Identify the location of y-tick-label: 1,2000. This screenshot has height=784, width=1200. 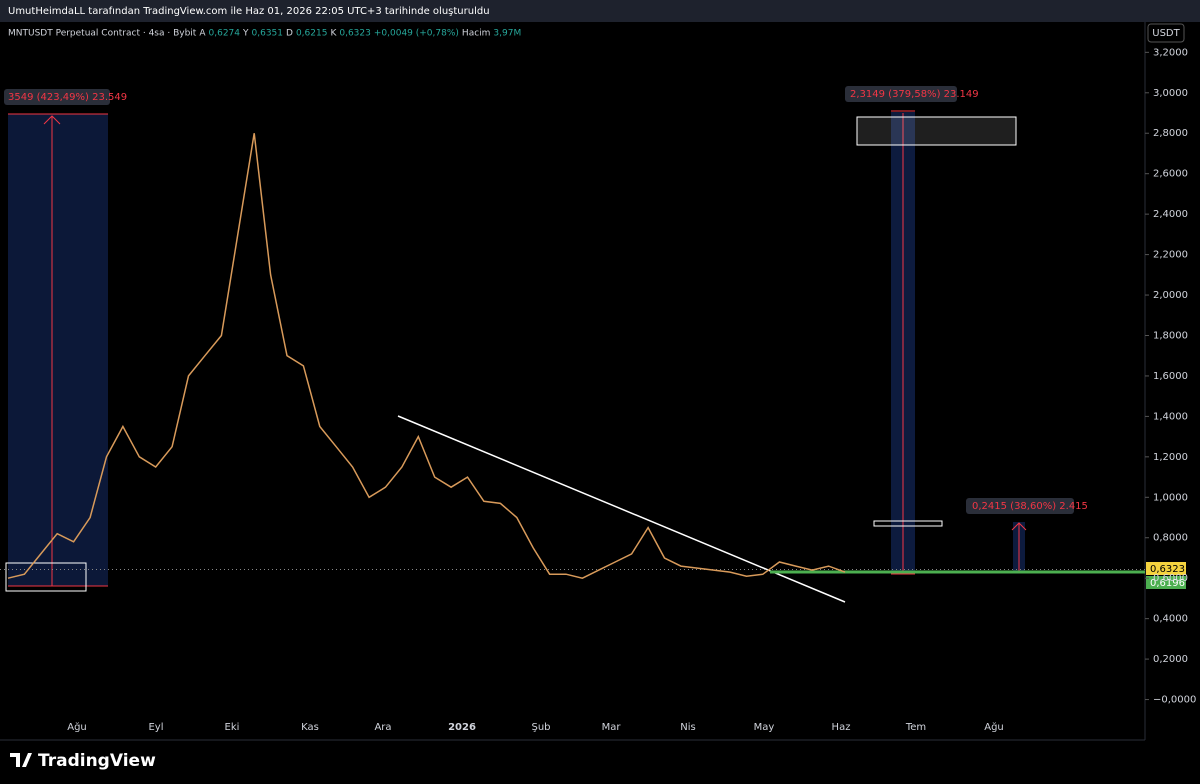
(1170, 457).